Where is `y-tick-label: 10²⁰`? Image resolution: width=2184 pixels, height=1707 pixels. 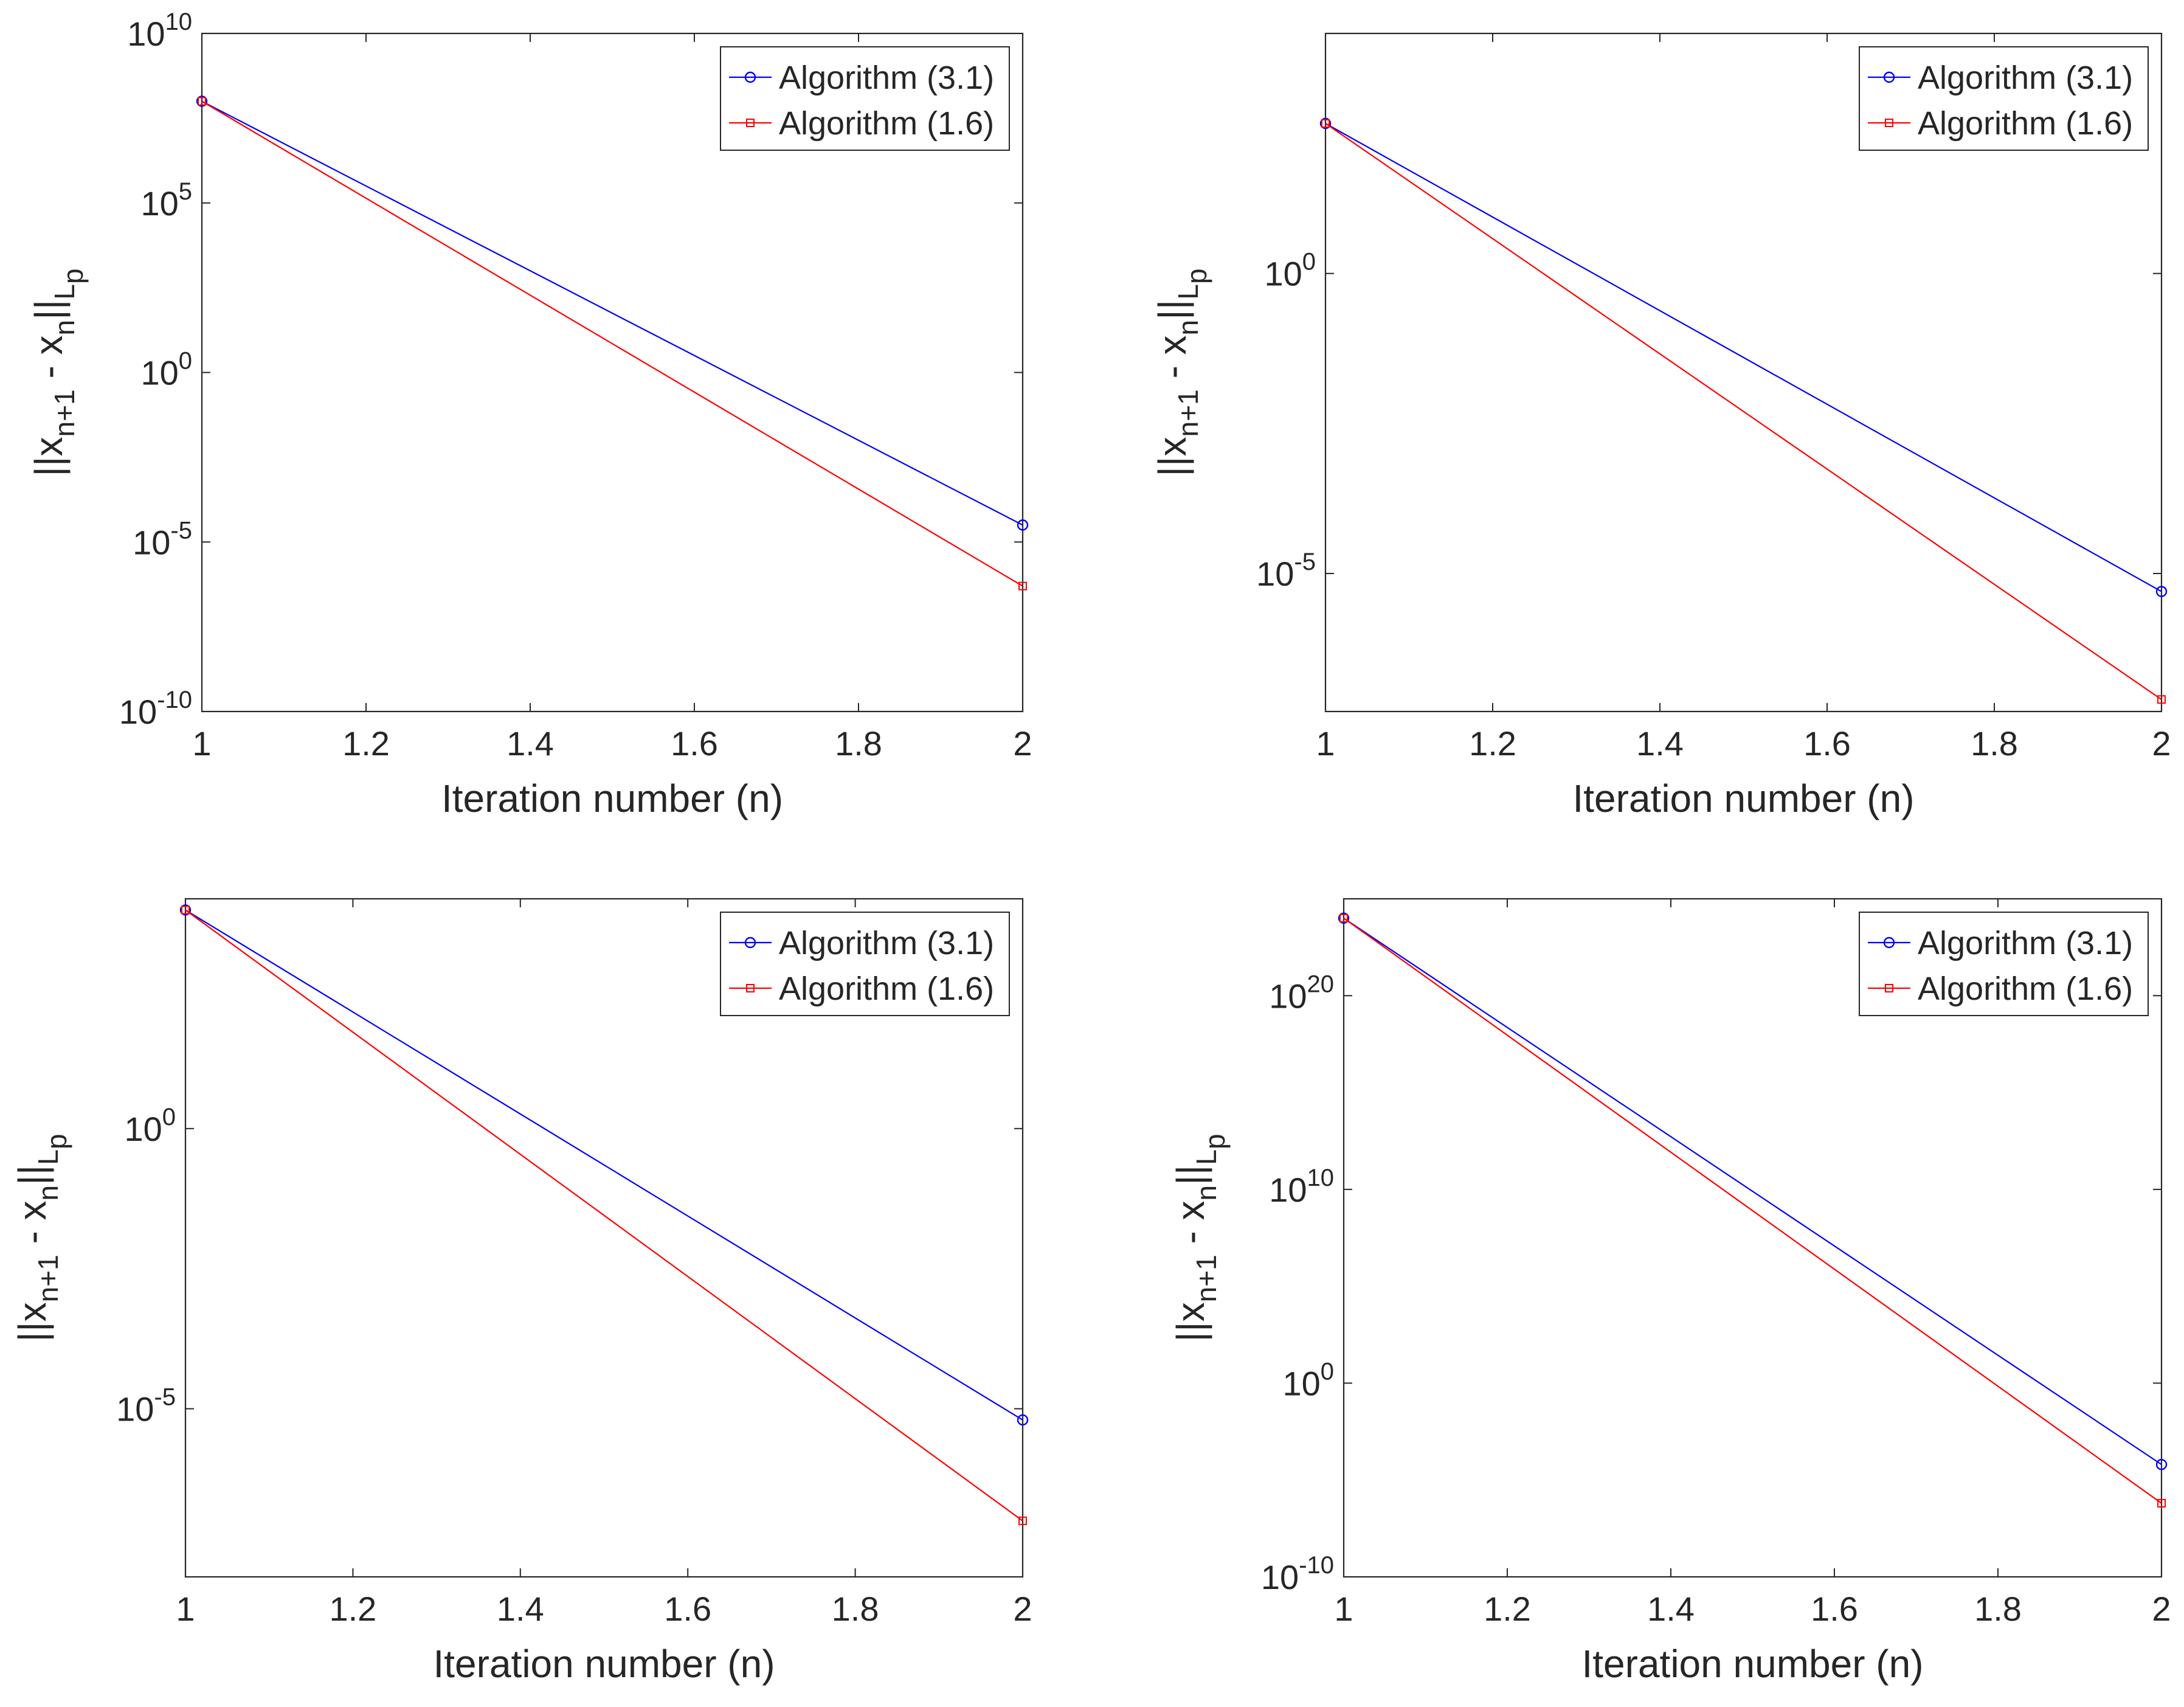
y-tick-label: 10²⁰ is located at coordinates (1301, 993).